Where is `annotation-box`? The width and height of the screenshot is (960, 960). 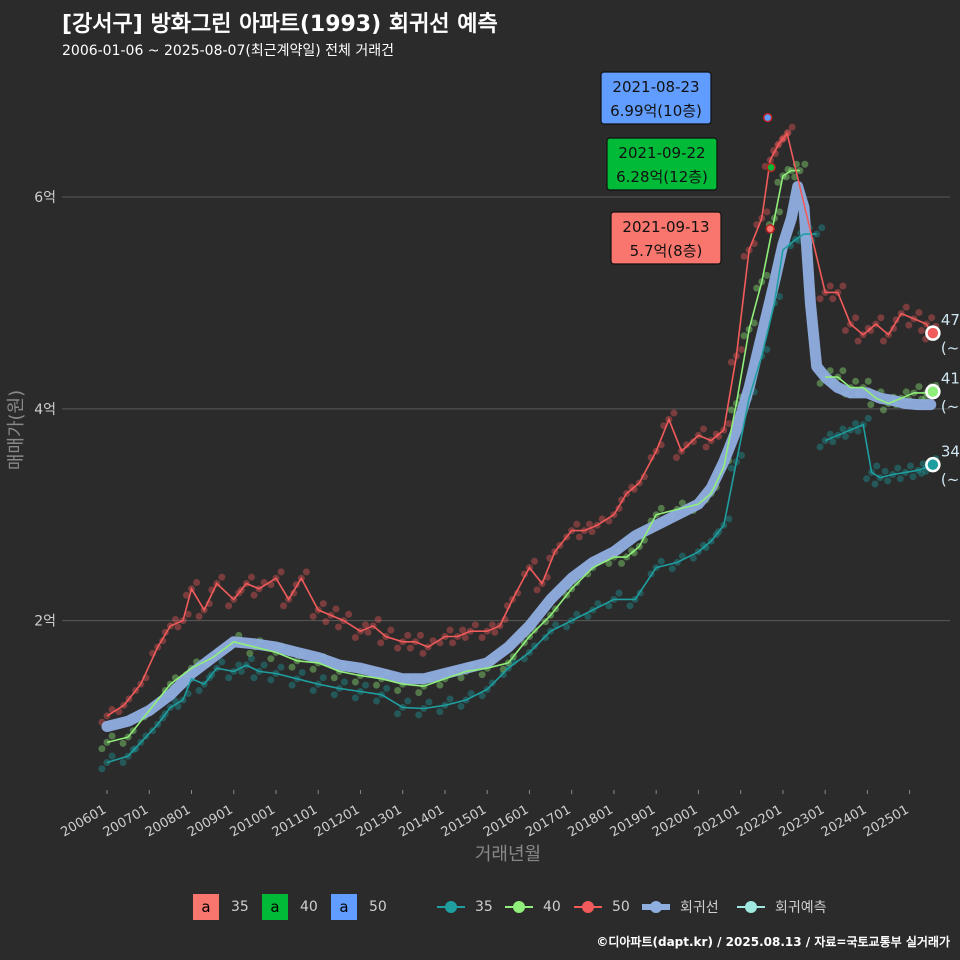 annotation-box is located at coordinates (662, 164).